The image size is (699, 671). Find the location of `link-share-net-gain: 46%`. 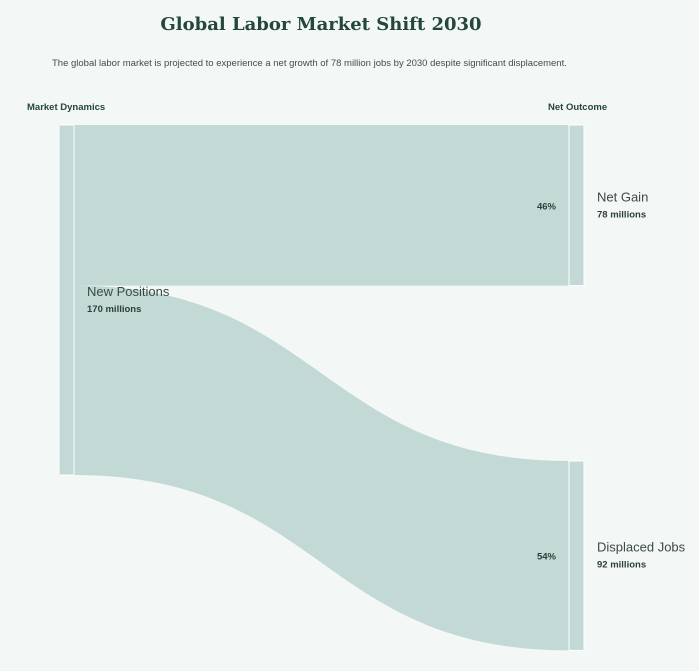

link-share-net-gain: 46% is located at coordinates (547, 206).